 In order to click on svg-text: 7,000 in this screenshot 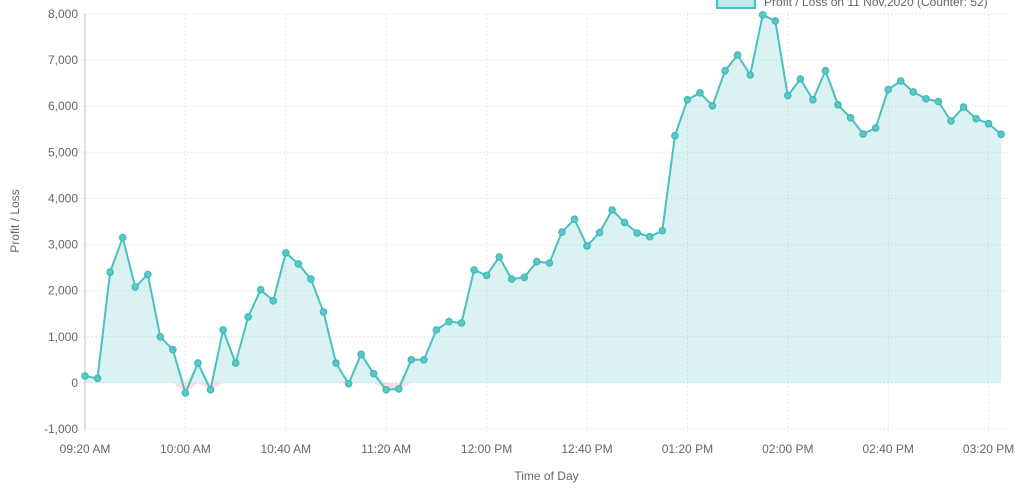, I will do `click(63, 60)`.